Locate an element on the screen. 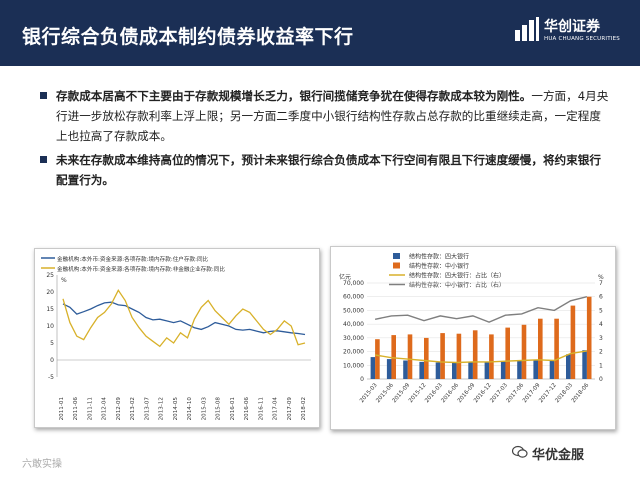 The height and width of the screenshot is (480, 640). y2-tick-label: 6 is located at coordinates (601, 297).